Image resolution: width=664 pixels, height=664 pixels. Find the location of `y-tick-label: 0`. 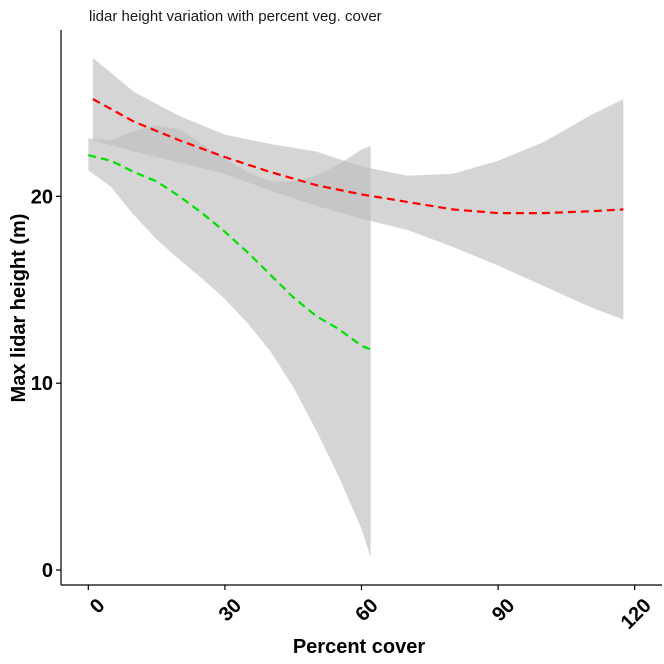

y-tick-label: 0 is located at coordinates (47, 571).